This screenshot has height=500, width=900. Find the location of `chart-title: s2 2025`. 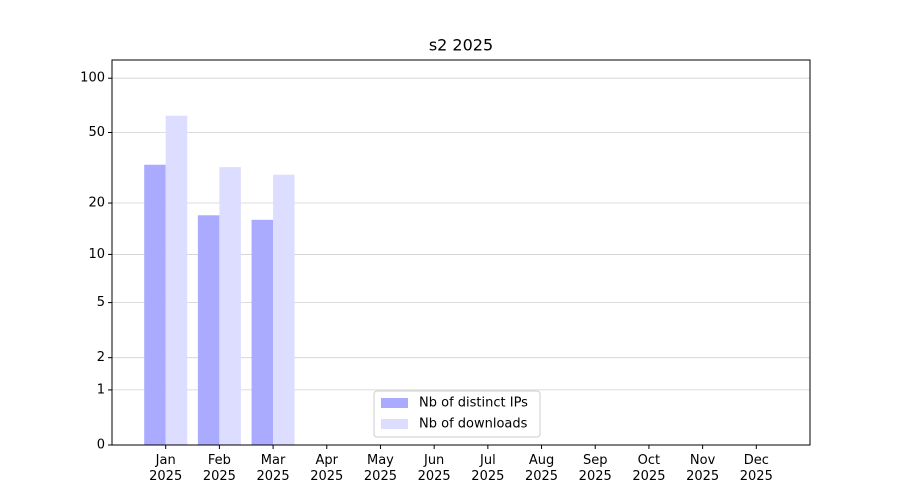

chart-title: s2 2025 is located at coordinates (461, 45).